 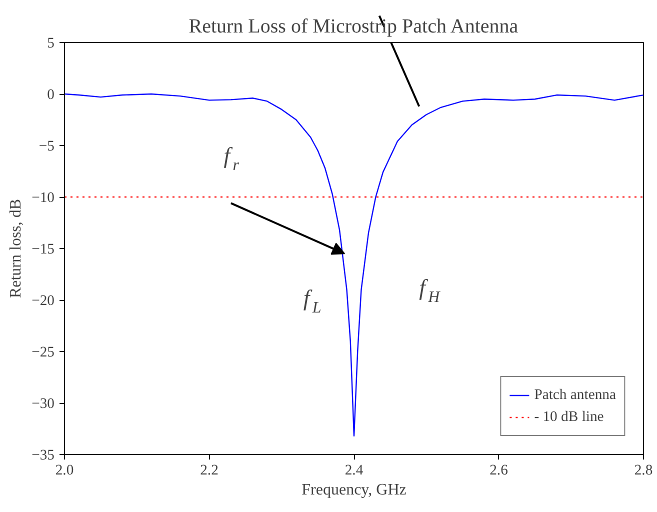 I want to click on x-tick-label: 2.8, so click(x=643, y=470).